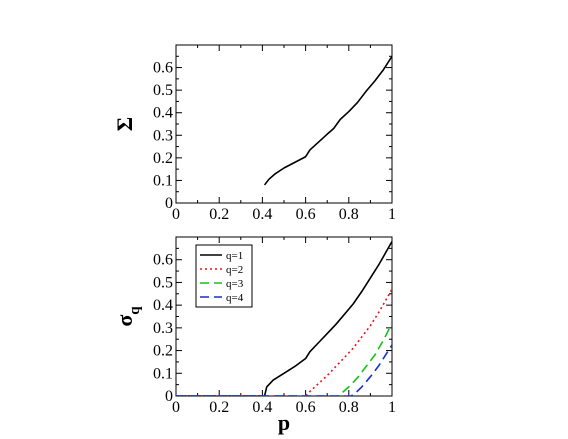 This screenshot has height=439, width=568. What do you see at coordinates (124, 124) in the screenshot?
I see `y-axis-label: Σ` at bounding box center [124, 124].